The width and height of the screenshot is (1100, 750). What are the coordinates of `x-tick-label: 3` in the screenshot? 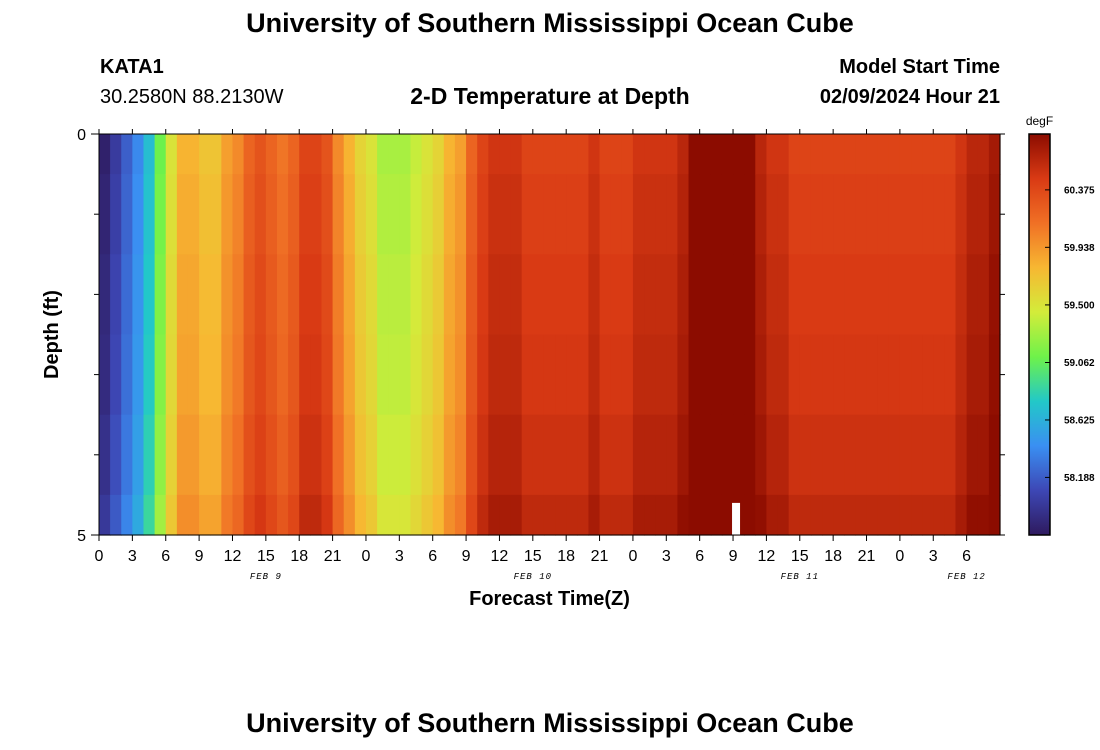 It's located at (132, 556).